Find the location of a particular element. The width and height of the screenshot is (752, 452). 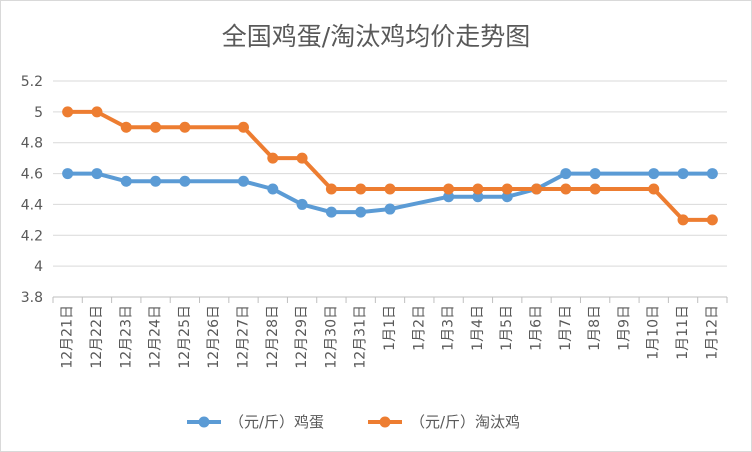

legend: （元/斤）鸡蛋 （元/斤）淘汰鸡 is located at coordinates (353, 422).